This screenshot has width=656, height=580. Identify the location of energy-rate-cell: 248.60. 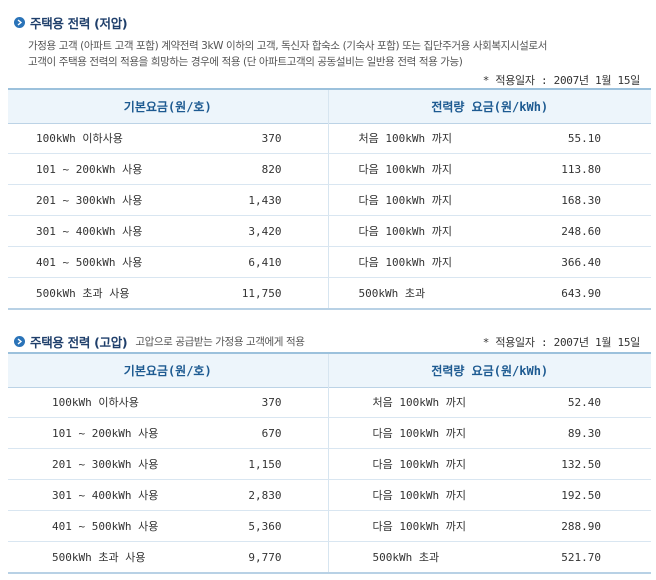
(578, 231).